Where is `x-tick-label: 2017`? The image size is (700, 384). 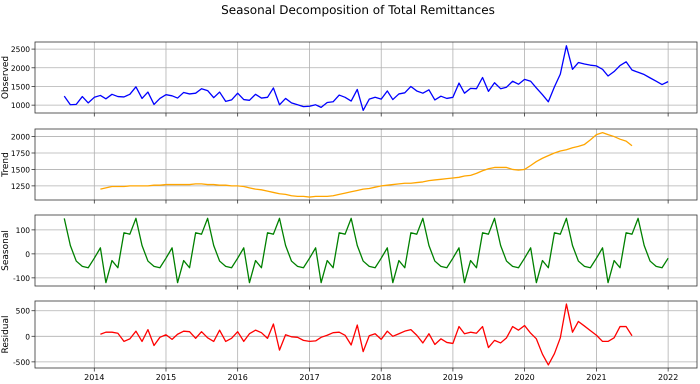
x-tick-label: 2017 is located at coordinates (309, 377).